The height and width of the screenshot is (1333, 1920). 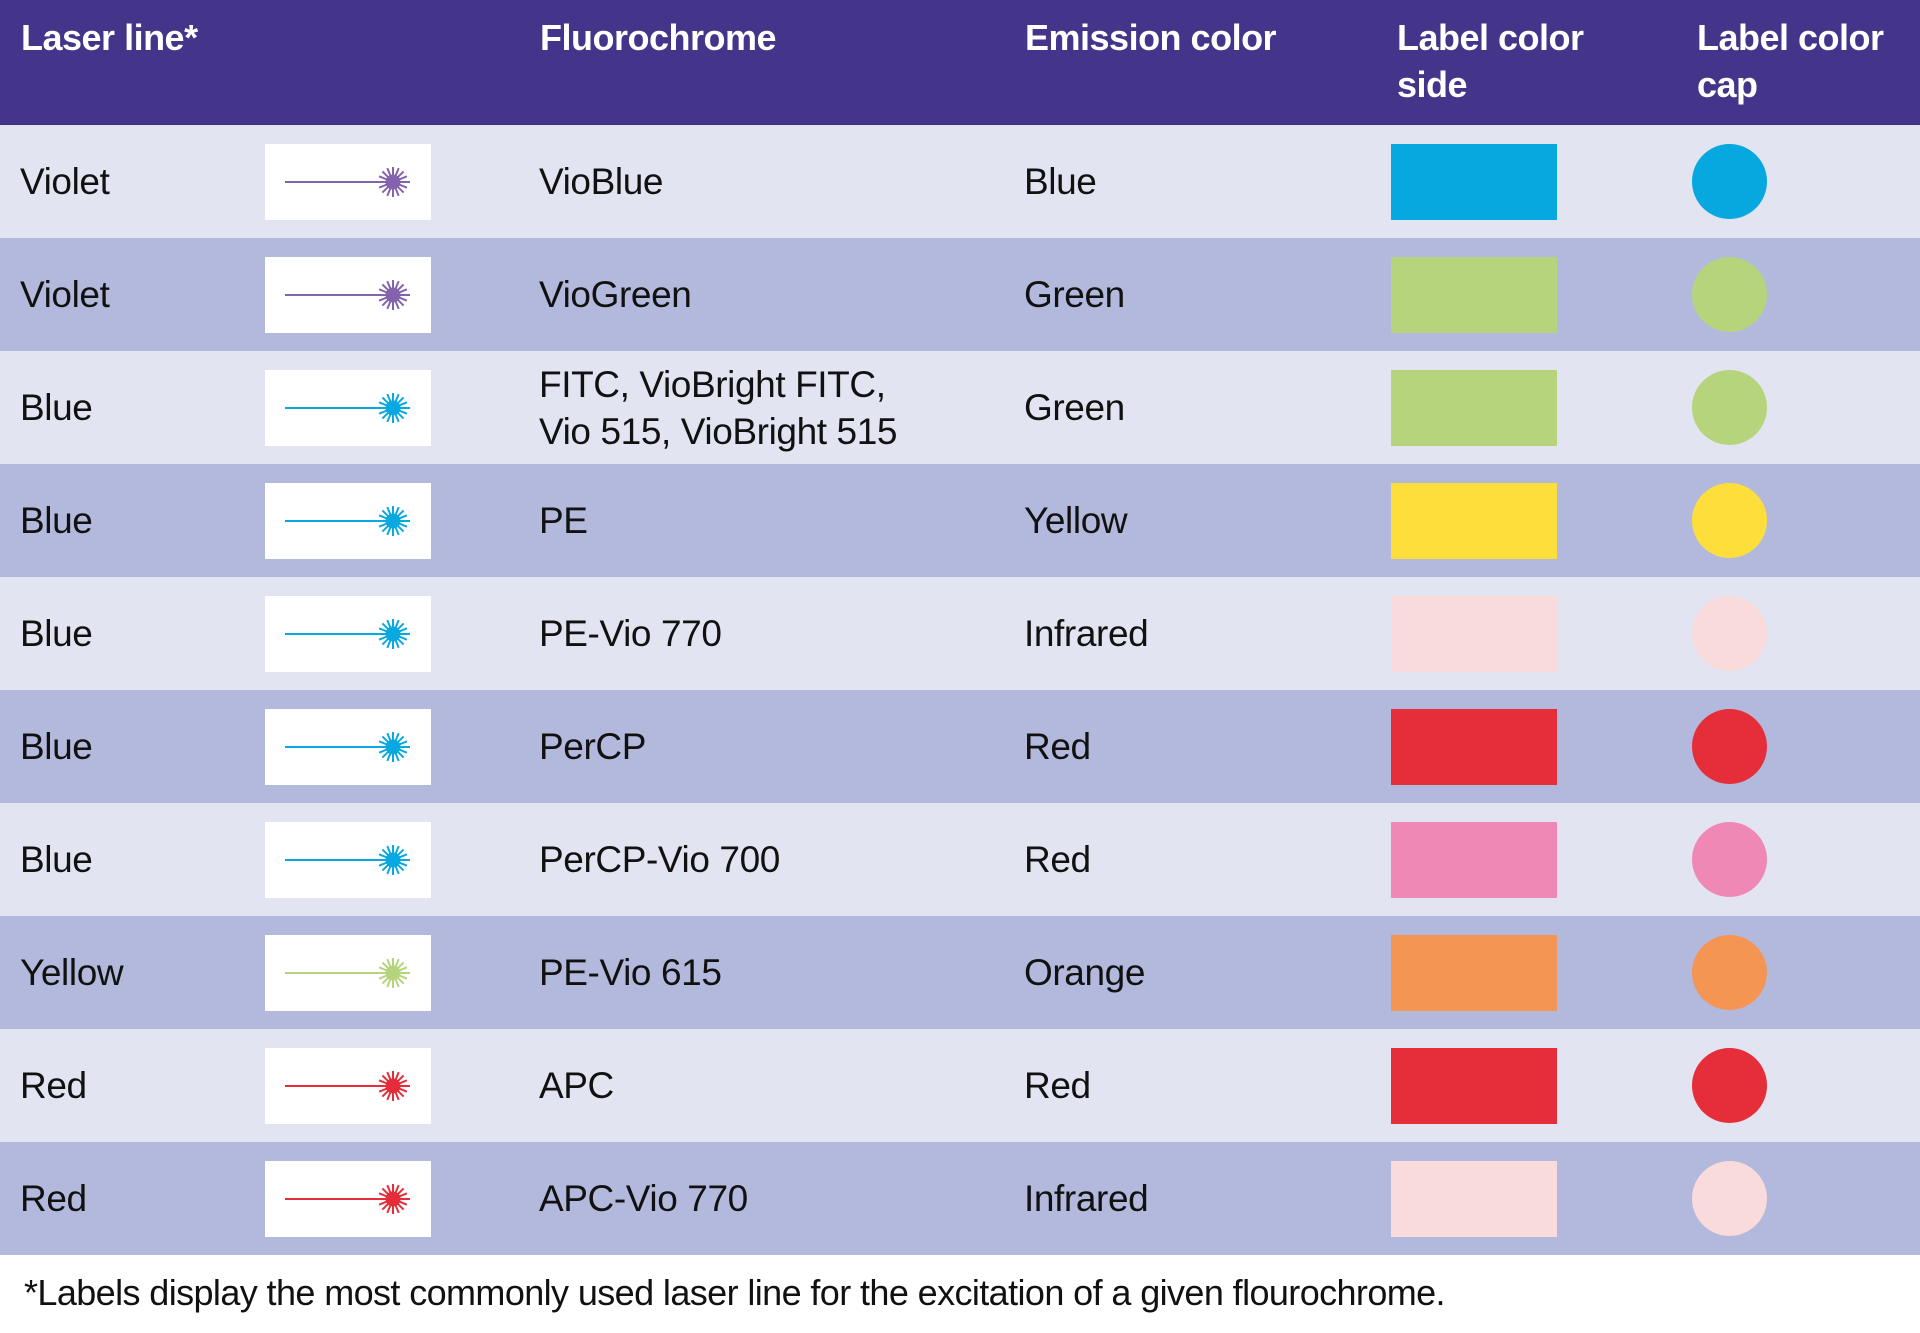 I want to click on laser-line-label: Violet, so click(x=65, y=294).